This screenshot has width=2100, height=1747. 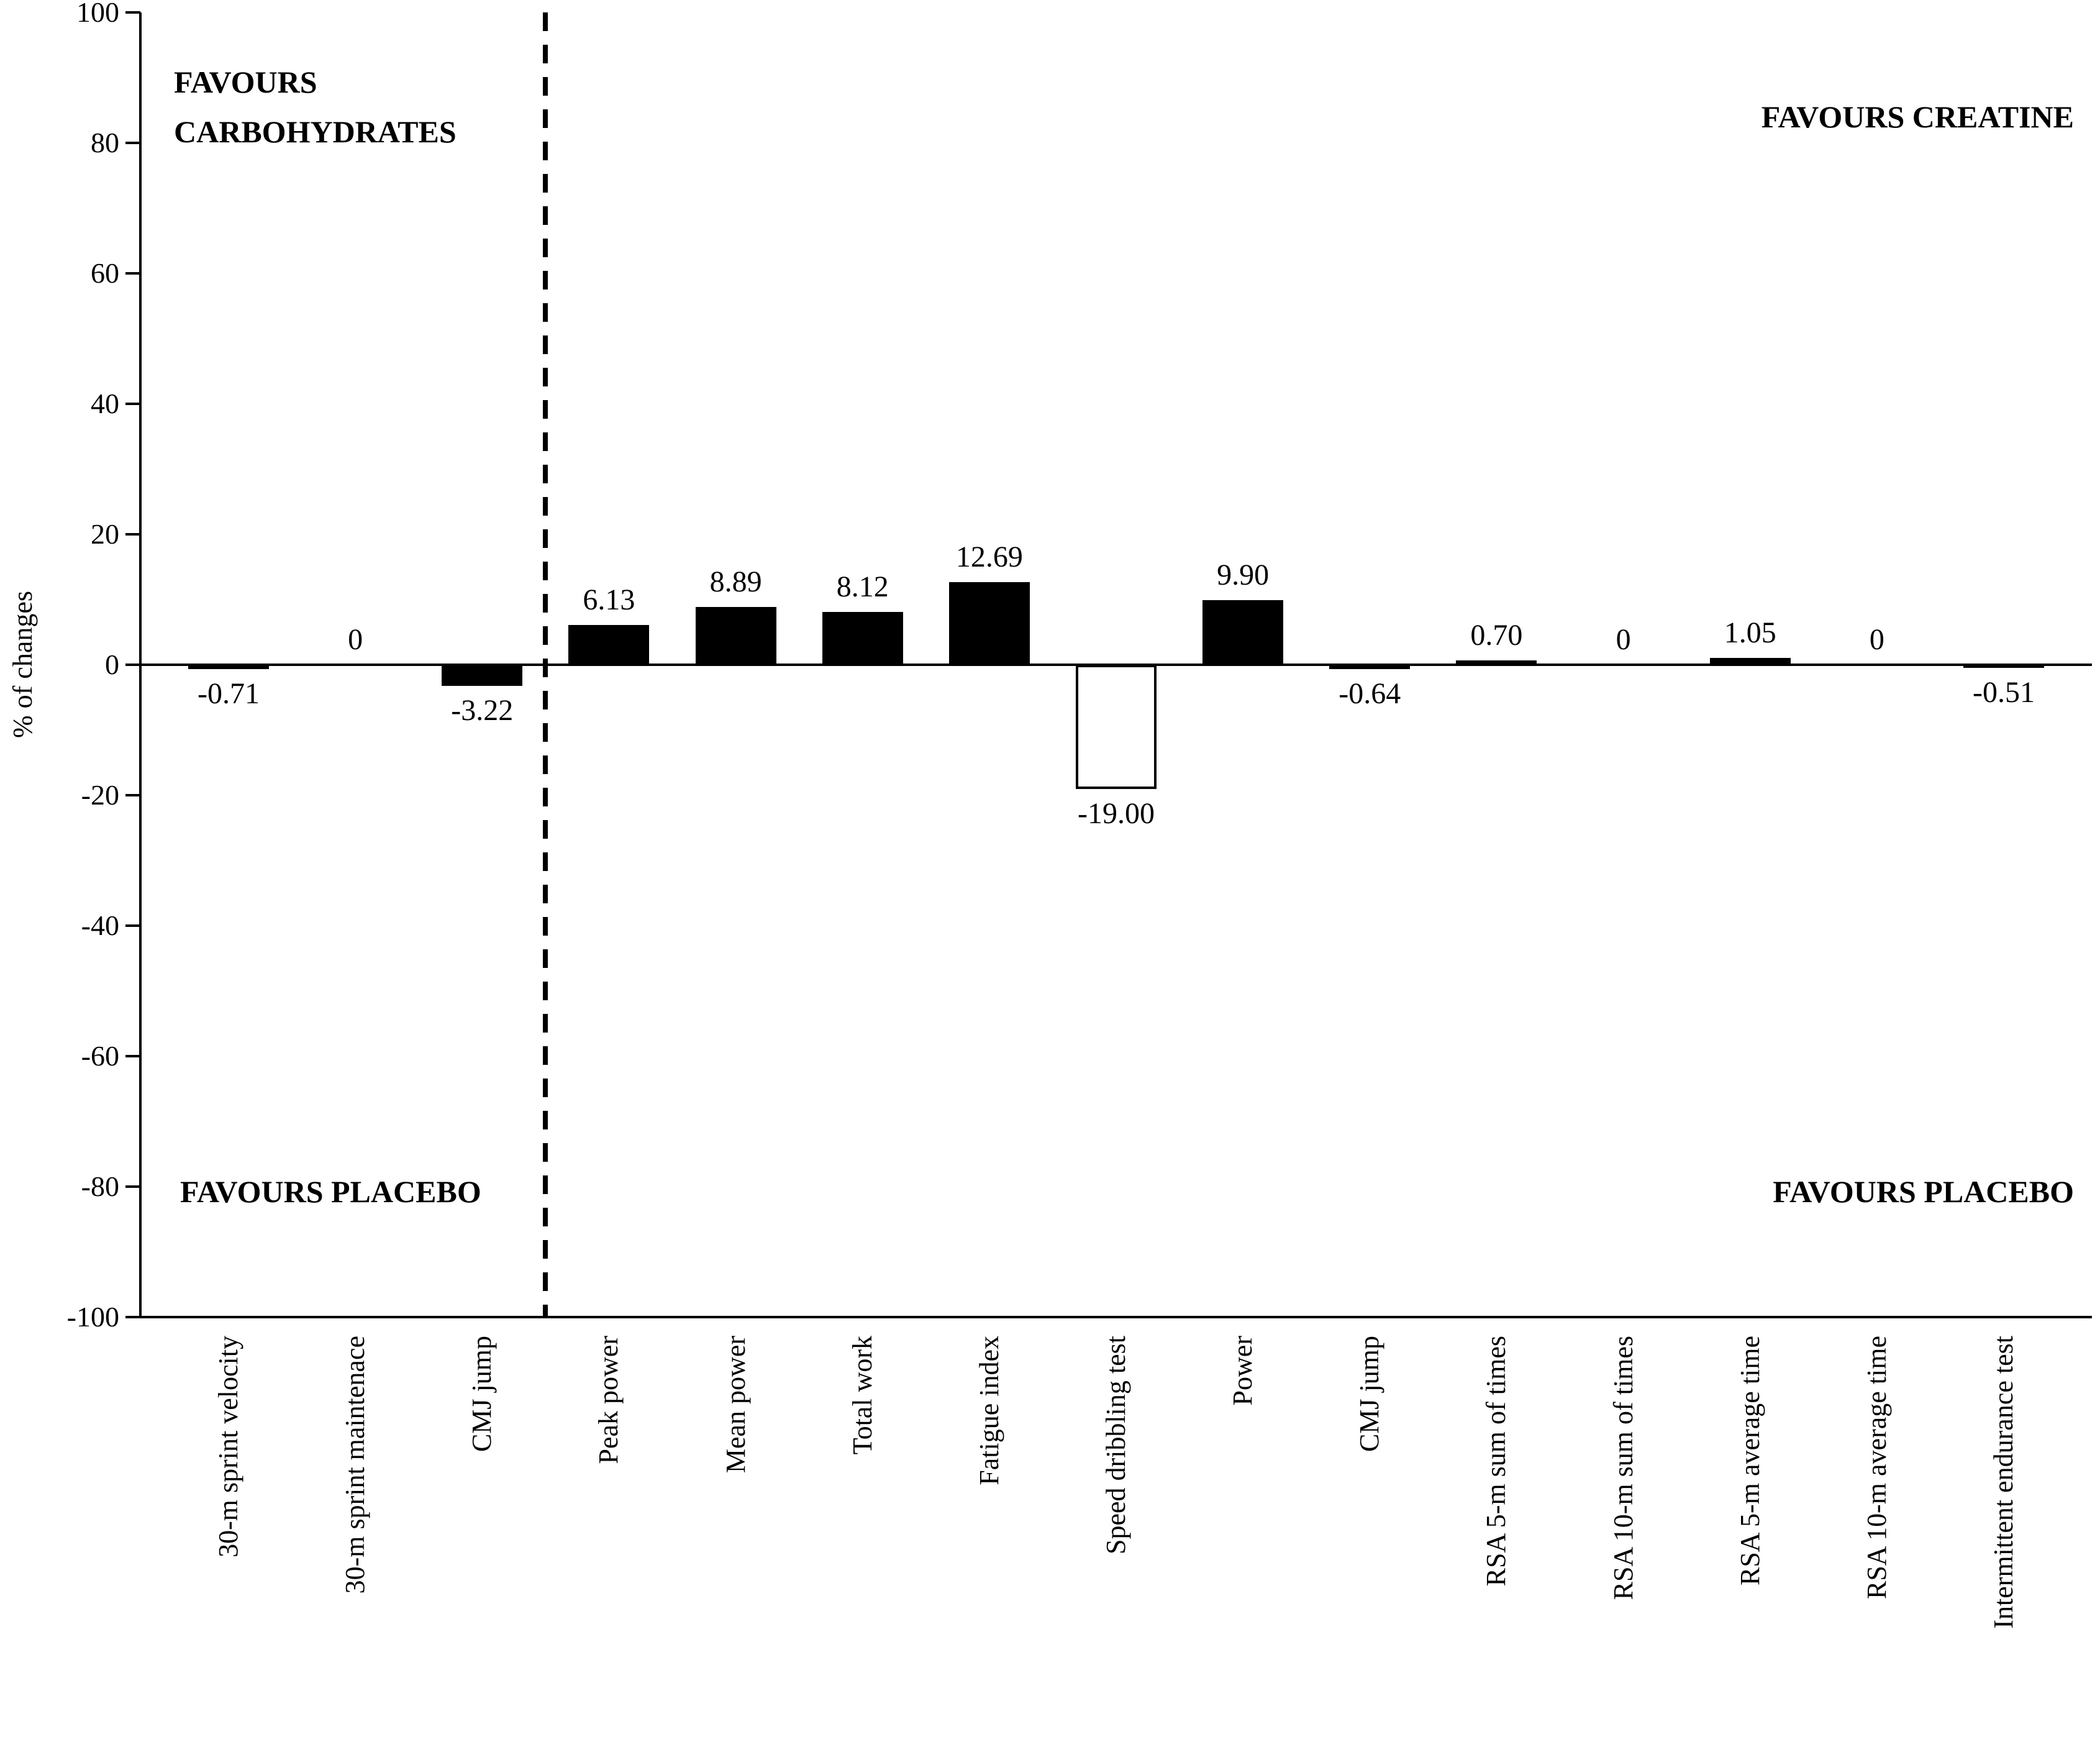 I want to click on value-label: 8.89, so click(x=735, y=581).